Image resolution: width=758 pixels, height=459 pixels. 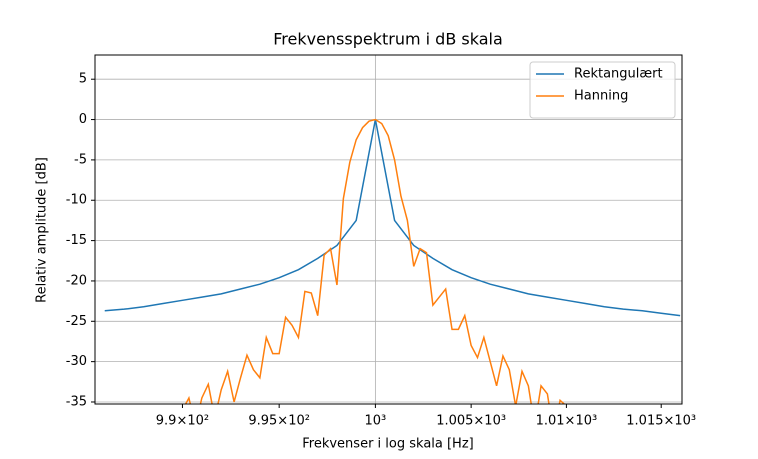 I want to click on x-axis-label: Frekvenser i log skala [Hz], so click(x=387, y=444).